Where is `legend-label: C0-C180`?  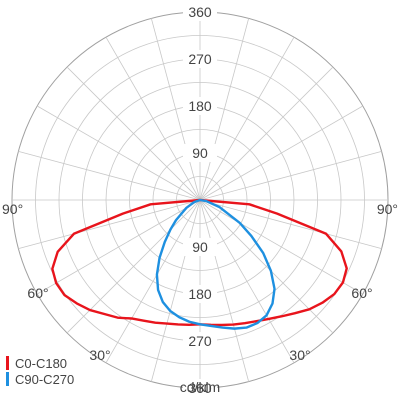 legend-label: C0-C180 is located at coordinates (41, 363).